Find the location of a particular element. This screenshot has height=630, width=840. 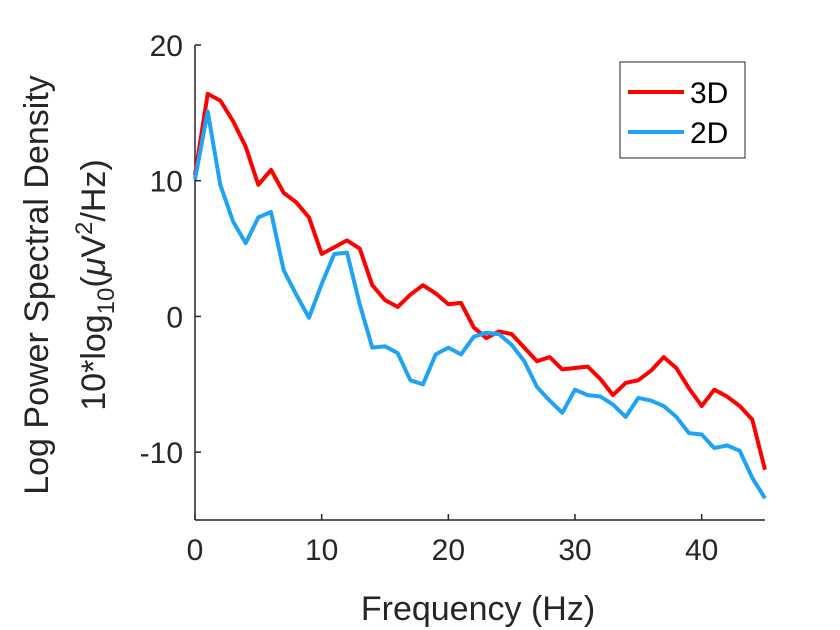

x-axis-title: Frequency (Hz) is located at coordinates (478, 609).